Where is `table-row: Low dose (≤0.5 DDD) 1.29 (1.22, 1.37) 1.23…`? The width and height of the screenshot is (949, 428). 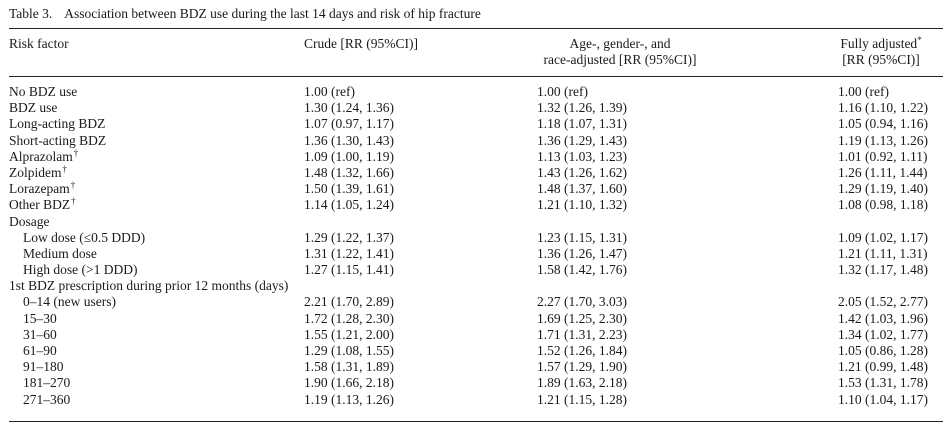
table-row: Low dose (≤0.5 DDD) 1.29 (1.22, 1.37) 1.23… is located at coordinates (474, 238).